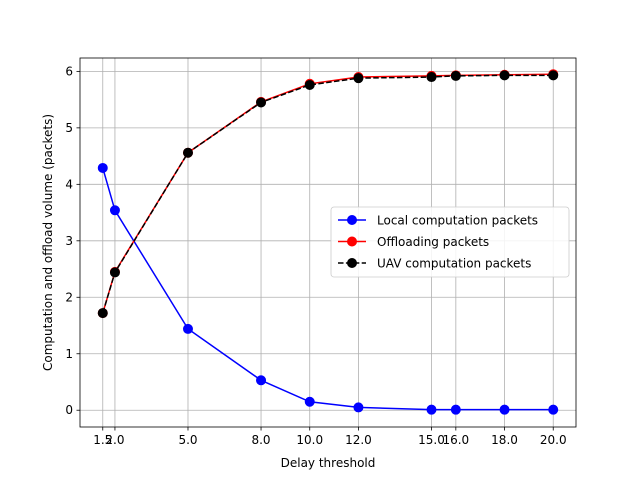  What do you see at coordinates (457, 221) in the screenshot?
I see `legend-entry-label: Local computation packets` at bounding box center [457, 221].